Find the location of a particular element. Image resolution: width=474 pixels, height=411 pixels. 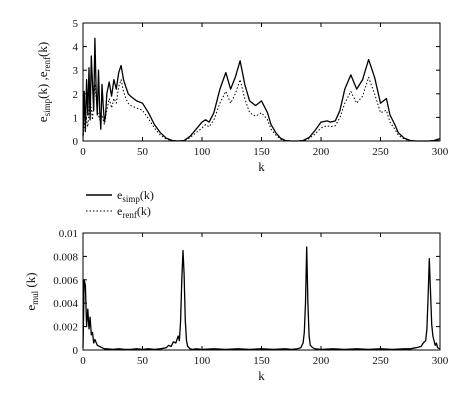

y-tick-label: 3 is located at coordinates (76, 71).